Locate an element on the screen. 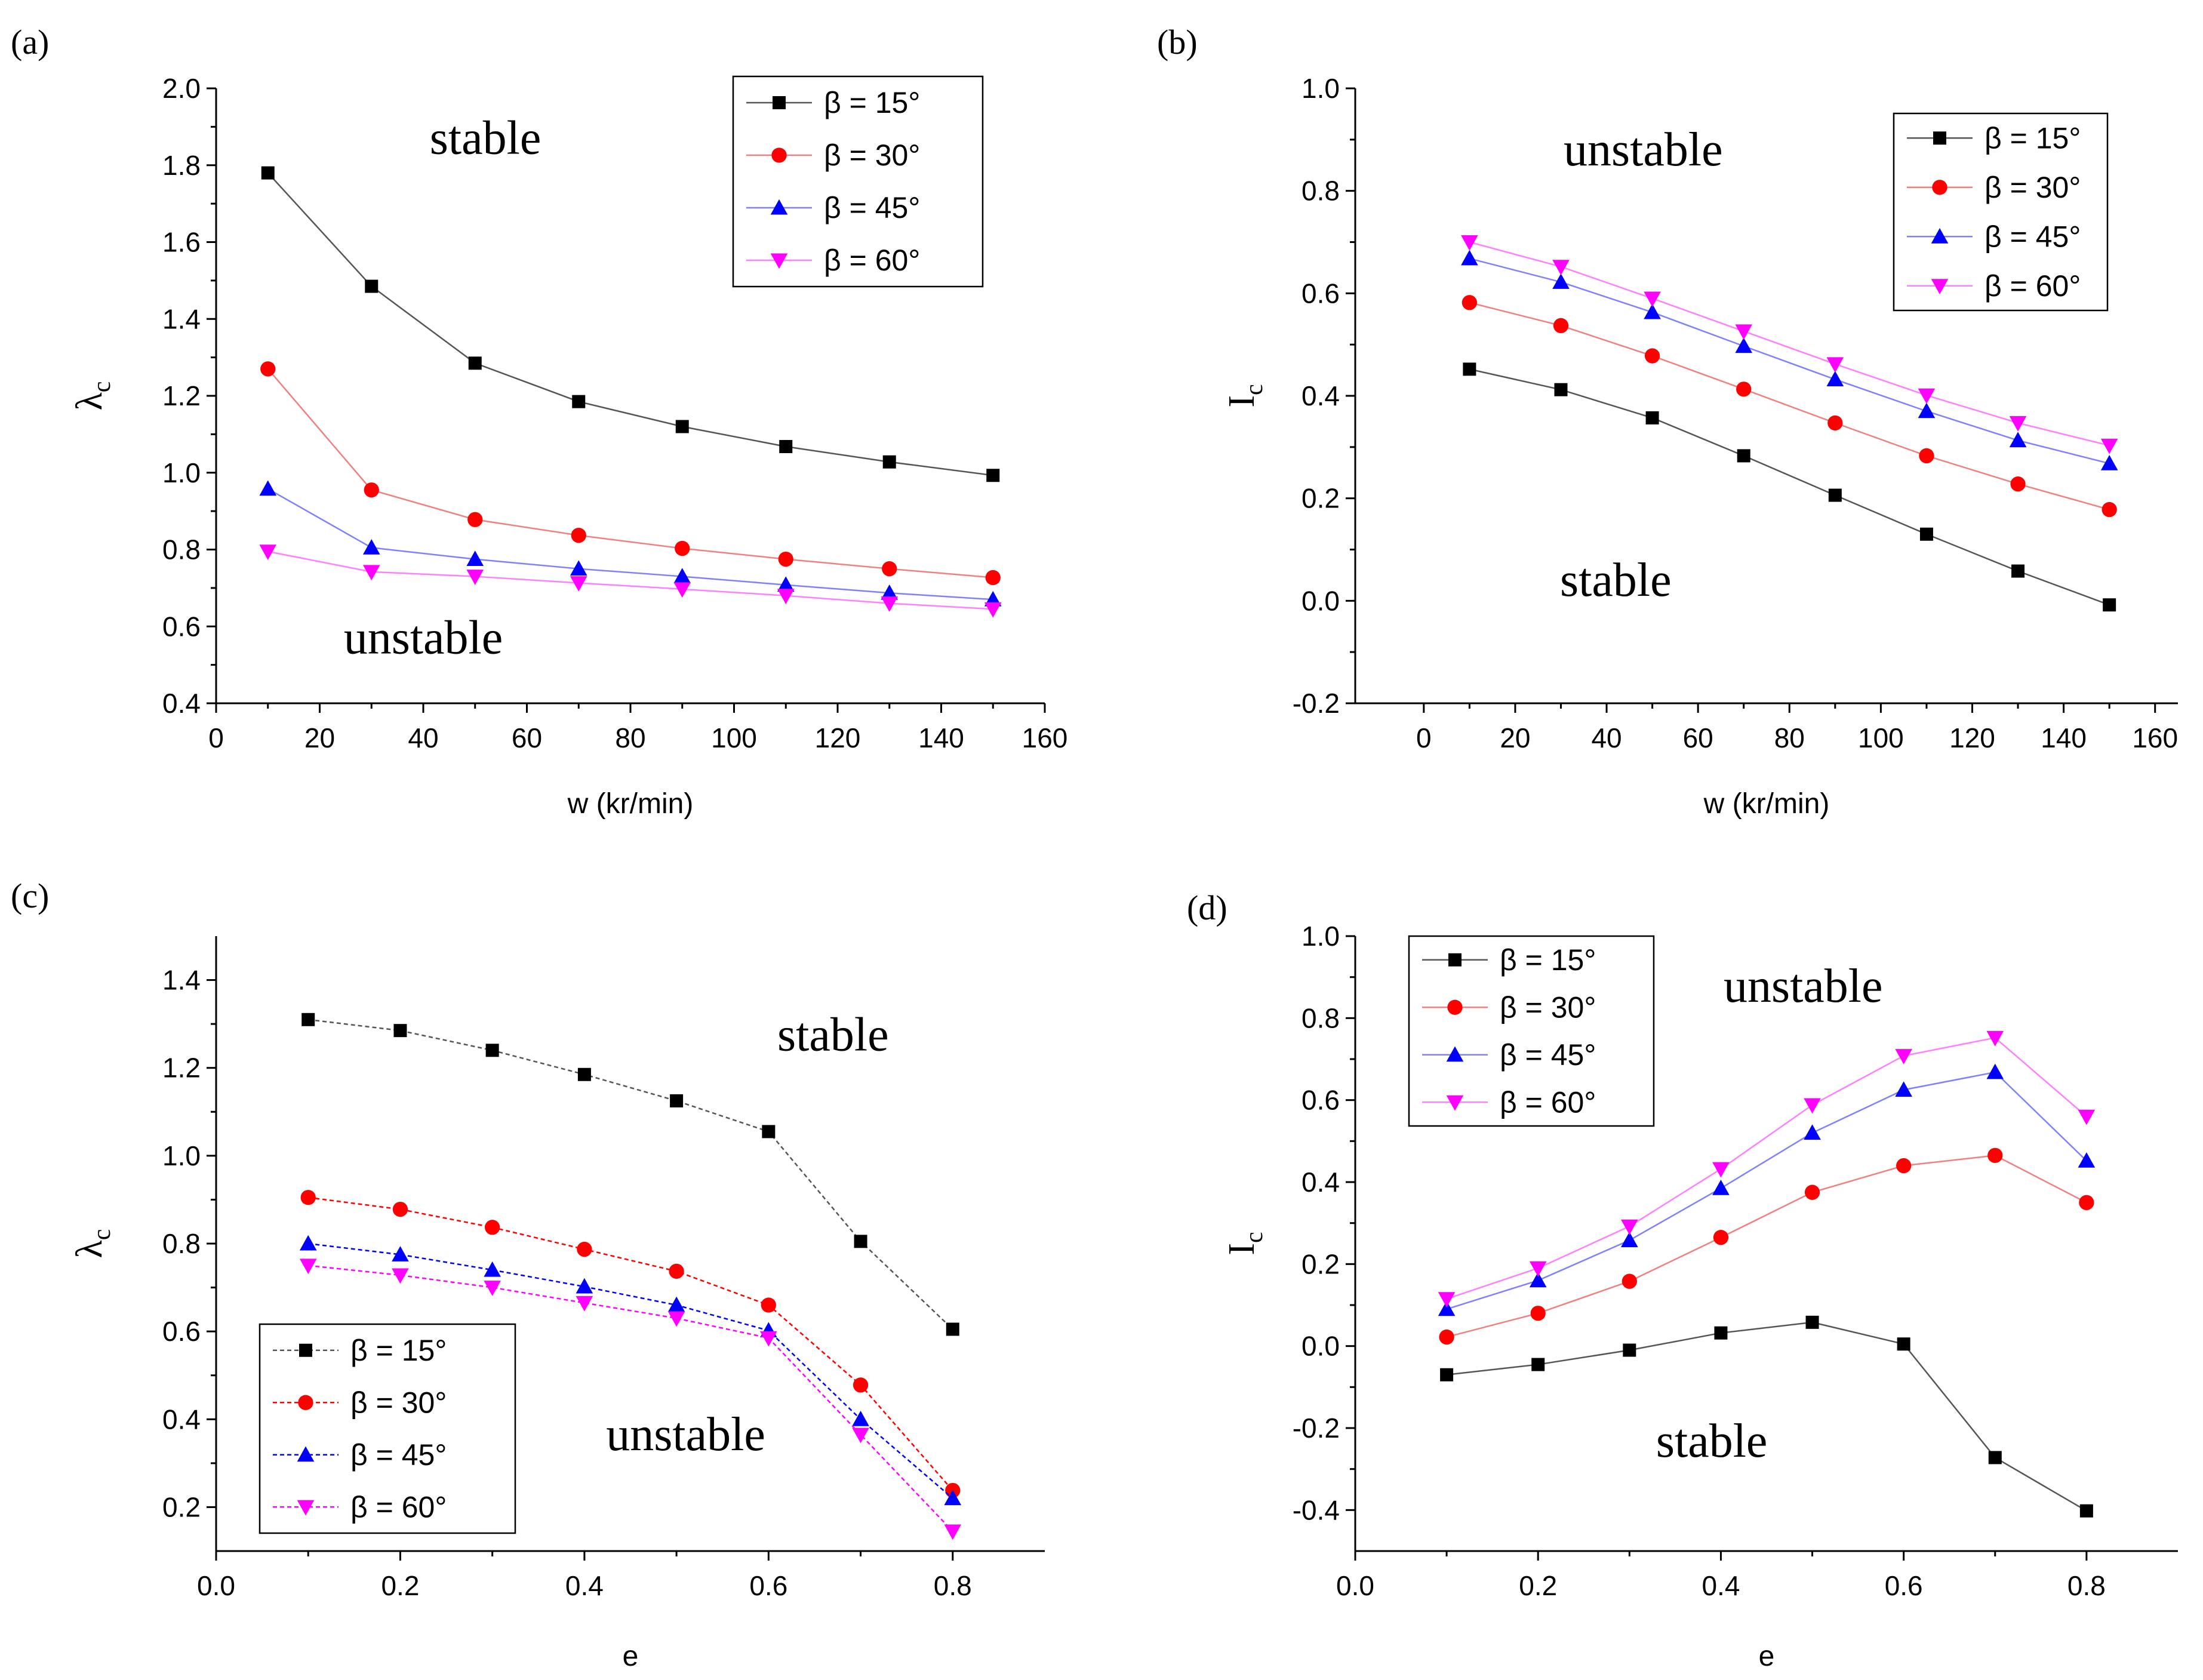  x-tick-label: 20 is located at coordinates (1515, 737).